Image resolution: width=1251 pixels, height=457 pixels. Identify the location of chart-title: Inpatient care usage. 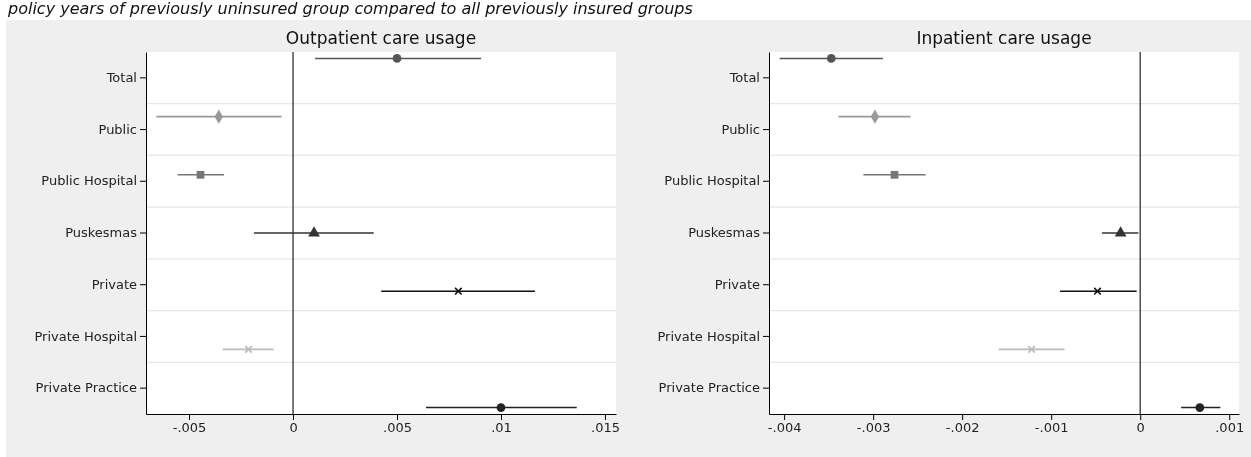
(1004, 38).